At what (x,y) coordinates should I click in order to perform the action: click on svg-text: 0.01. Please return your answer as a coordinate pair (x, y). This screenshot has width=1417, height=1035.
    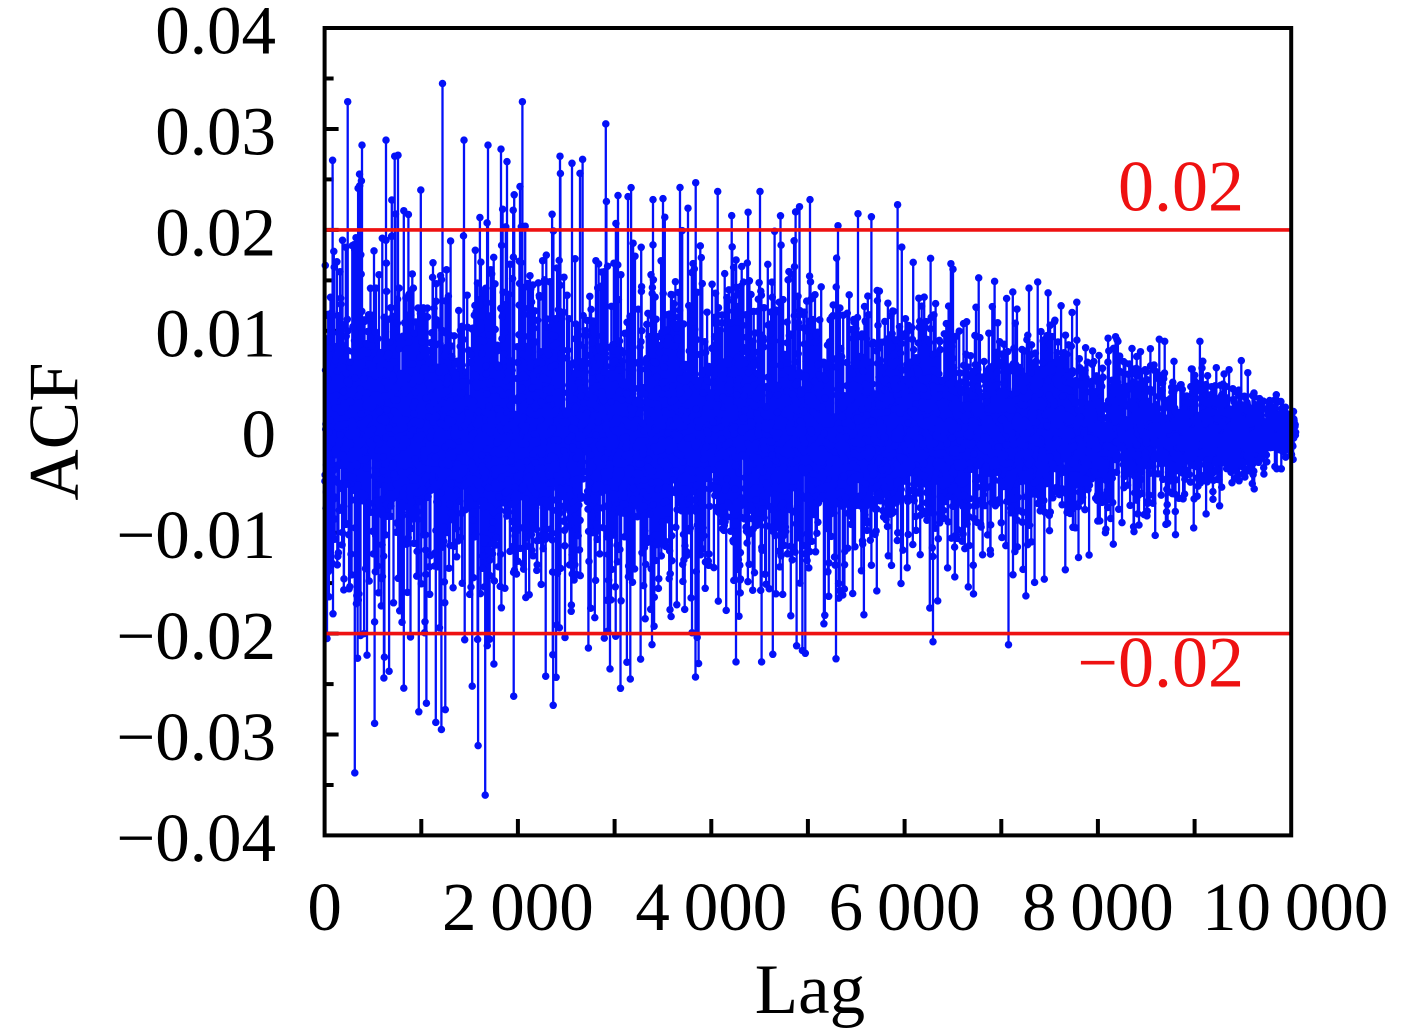
    Looking at the image, I should click on (215, 333).